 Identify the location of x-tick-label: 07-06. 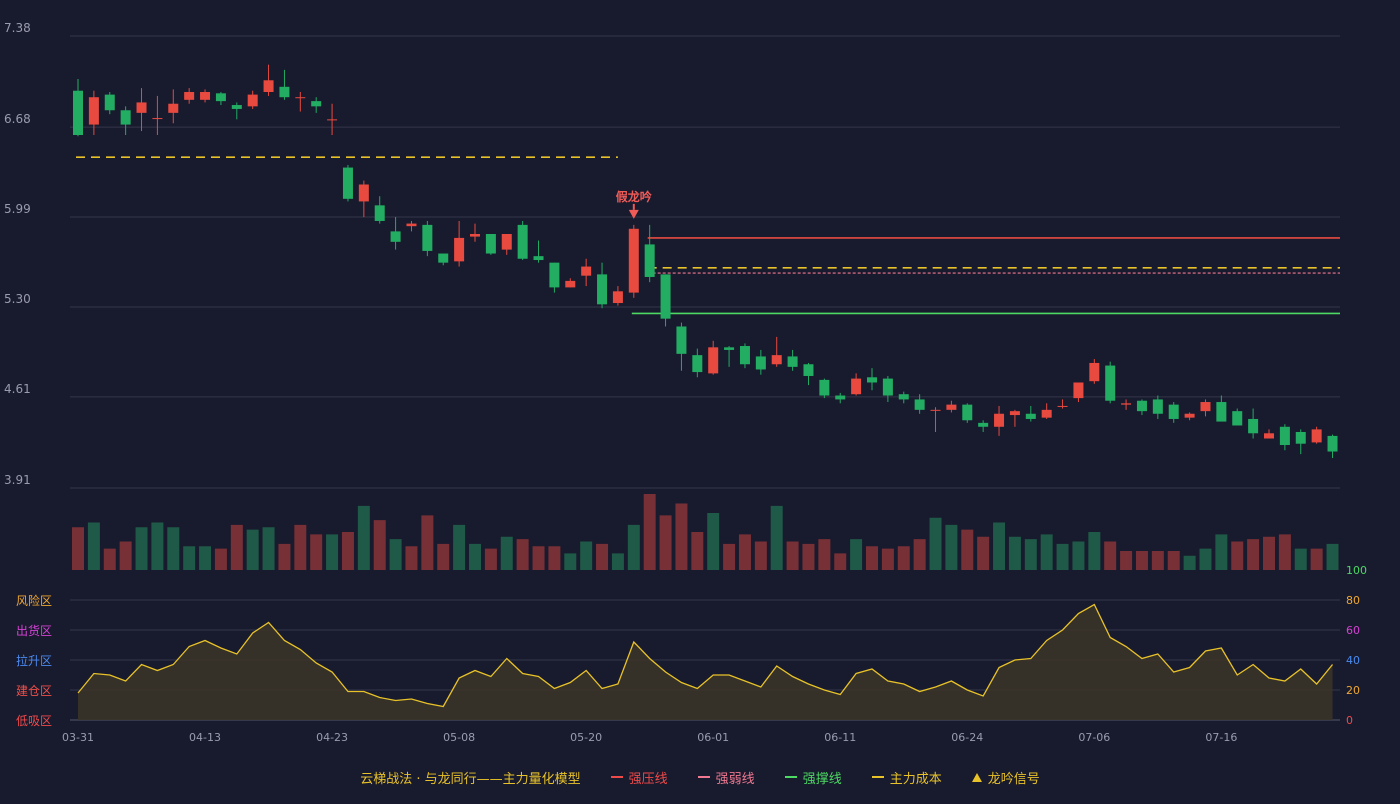
(1094, 737).